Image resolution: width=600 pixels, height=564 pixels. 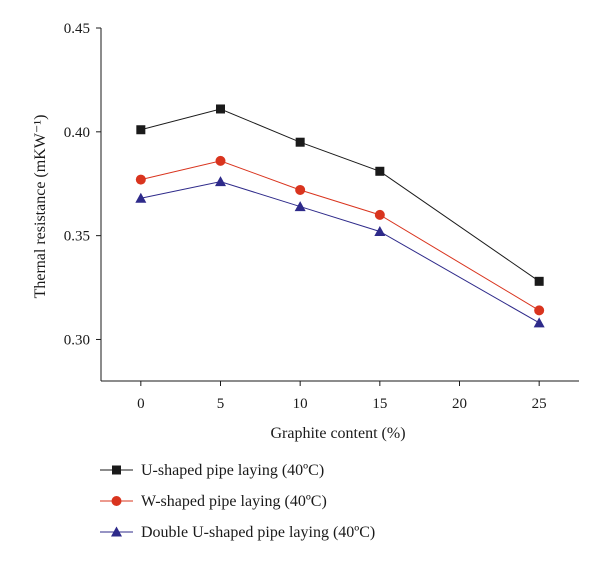 I want to click on y-tick-label: 0.30, so click(x=77, y=340).